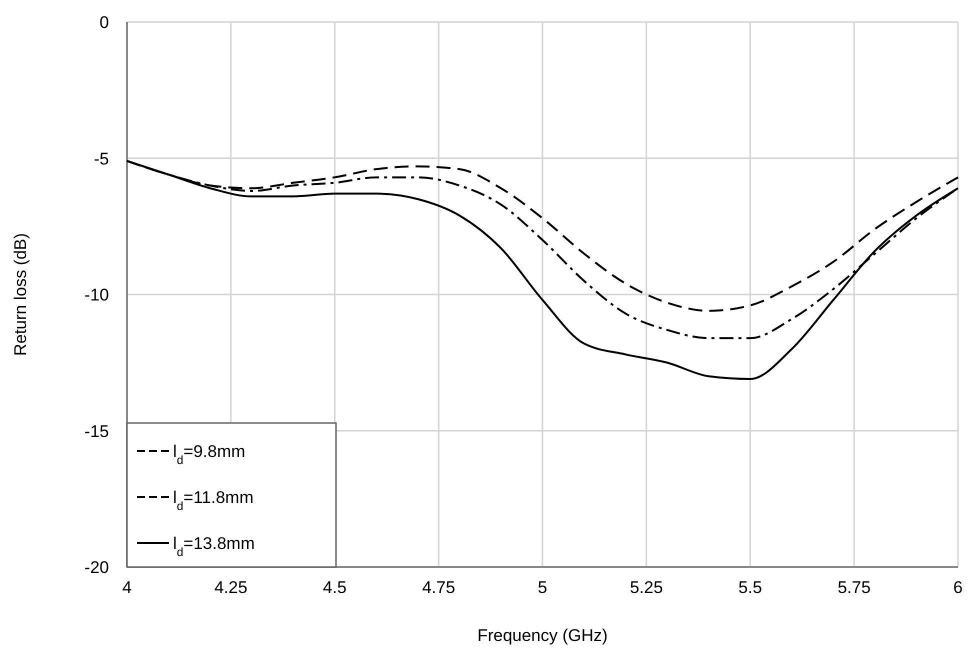 The height and width of the screenshot is (653, 968). What do you see at coordinates (127, 587) in the screenshot?
I see `x-tick-label: 4` at bounding box center [127, 587].